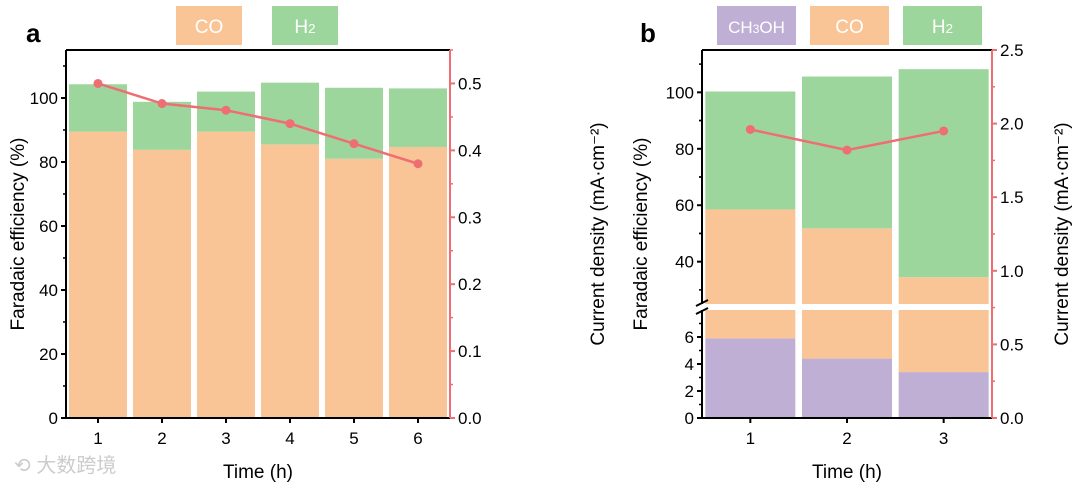 The width and height of the screenshot is (1080, 491). Describe the element at coordinates (258, 123) in the screenshot. I see `current-density-line` at that location.